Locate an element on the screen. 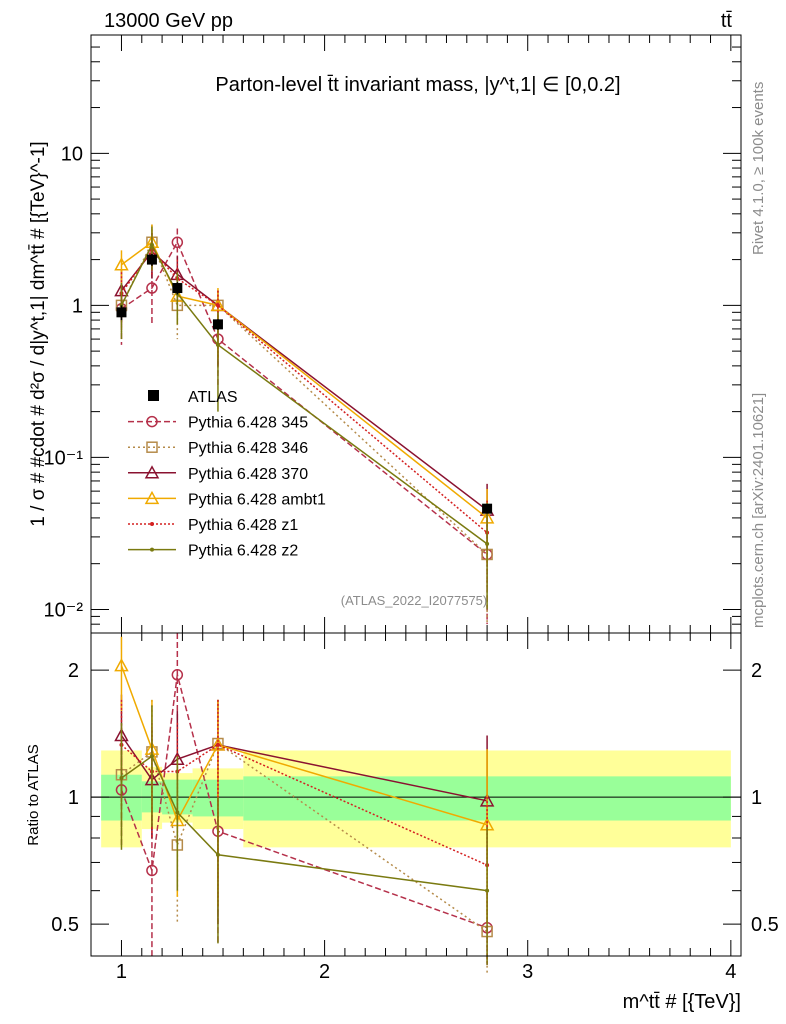 This screenshot has height=1024, width=786. legend-marker-atlas is located at coordinates (153, 395).